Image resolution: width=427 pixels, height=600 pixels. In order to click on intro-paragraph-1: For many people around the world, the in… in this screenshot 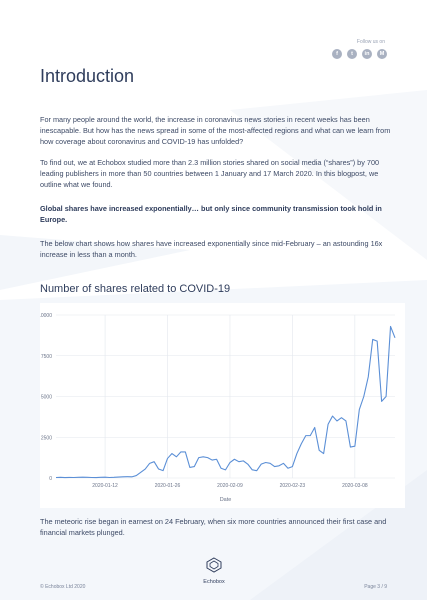, I will do `click(215, 130)`.